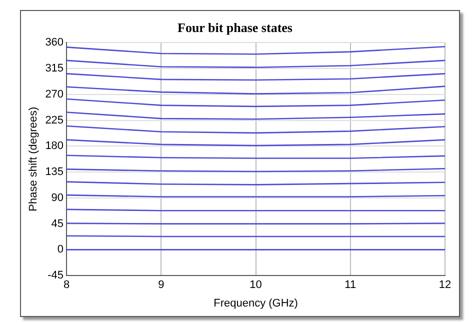  Describe the element at coordinates (57, 224) in the screenshot. I see `y-tick-label: 45` at that location.